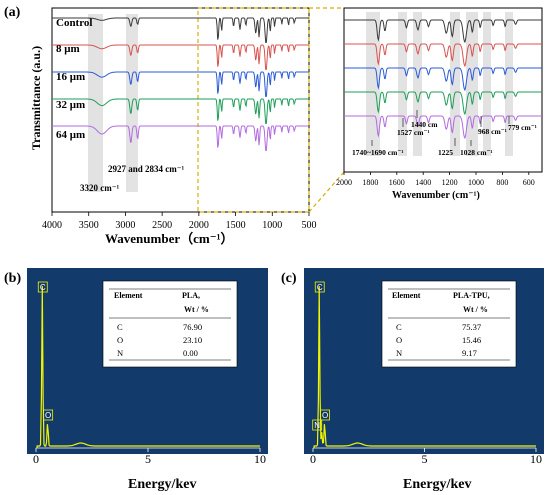 The width and height of the screenshot is (550, 495). I want to click on inset-x-tick-label: 1800, so click(370, 182).